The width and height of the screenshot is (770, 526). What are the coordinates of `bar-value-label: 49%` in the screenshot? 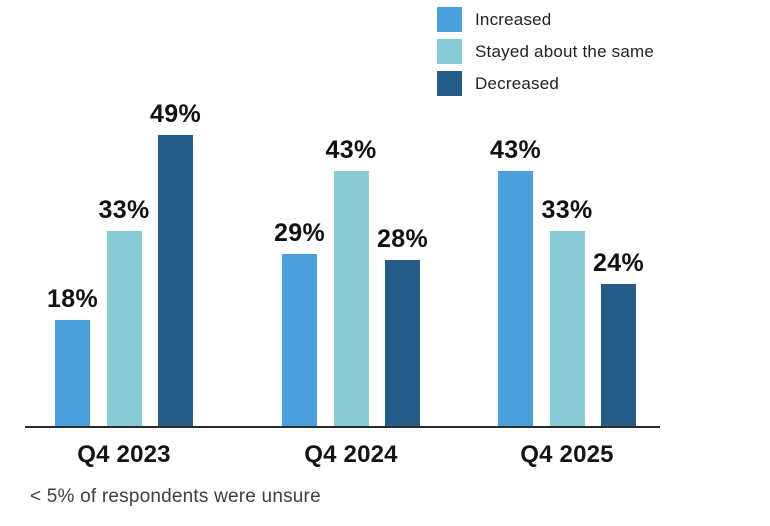 It's located at (175, 114).